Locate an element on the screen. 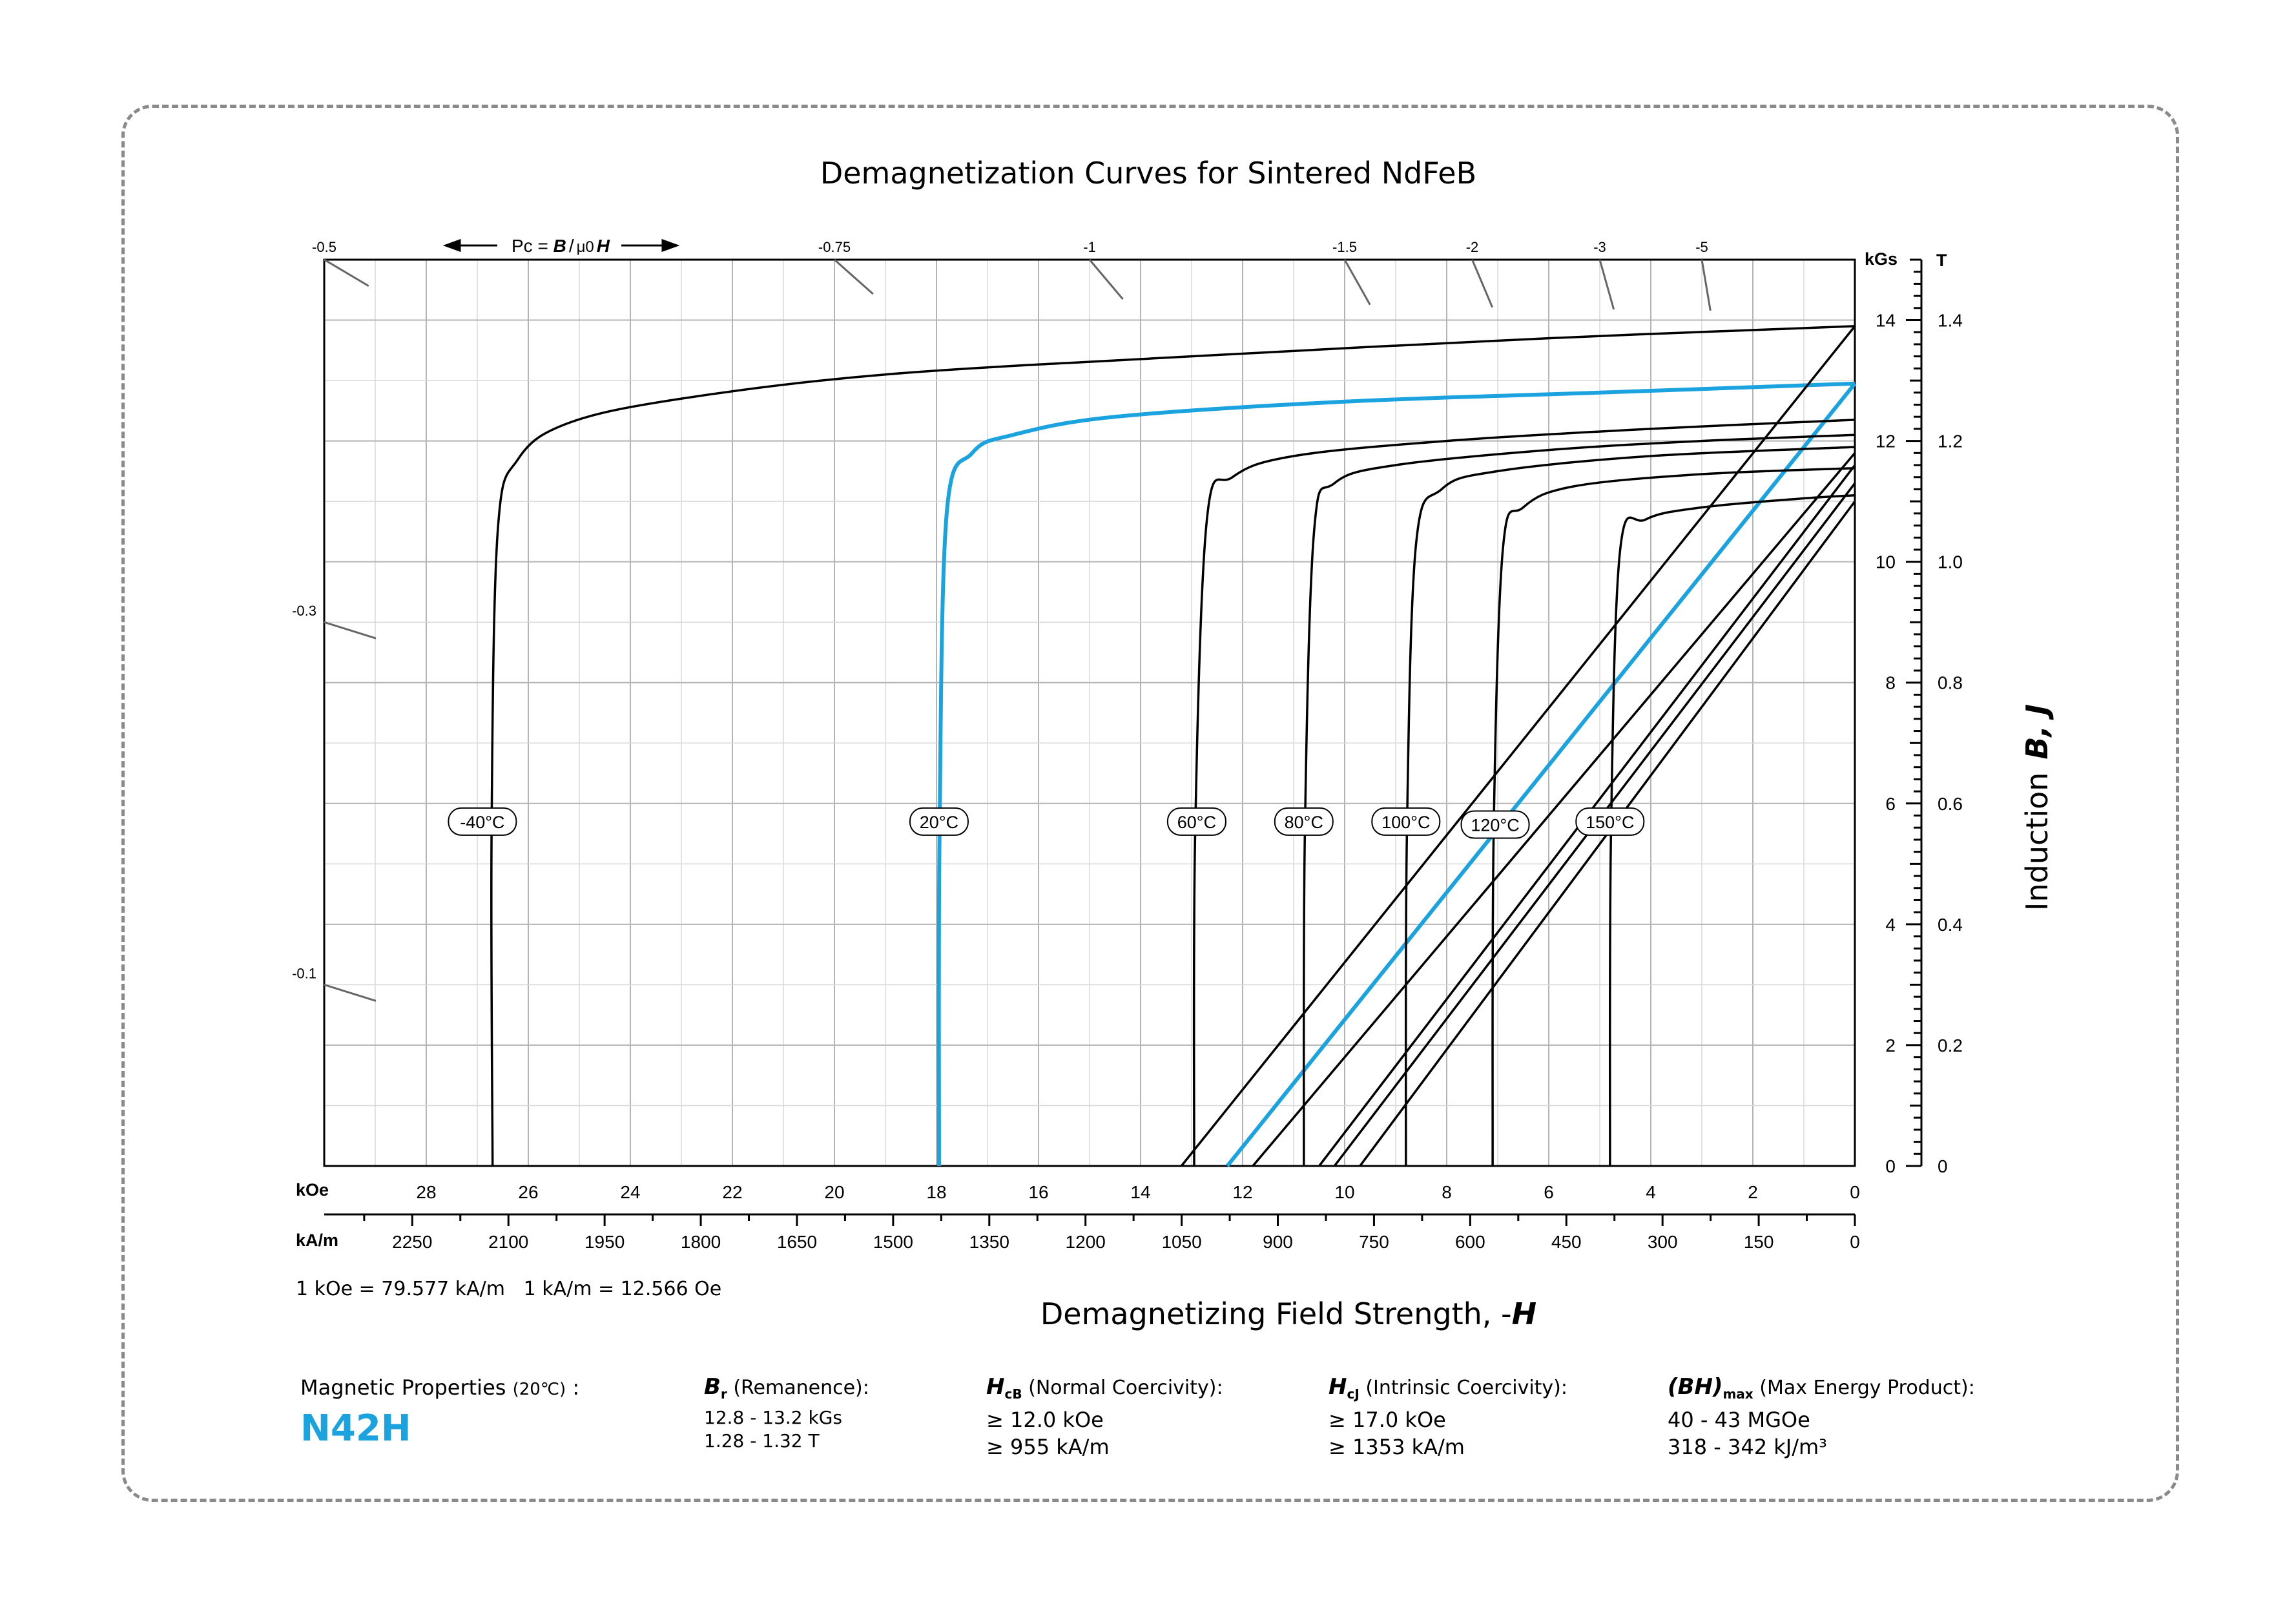 The image size is (2296, 1602). x-tick-label-koe: 20 is located at coordinates (834, 1192).